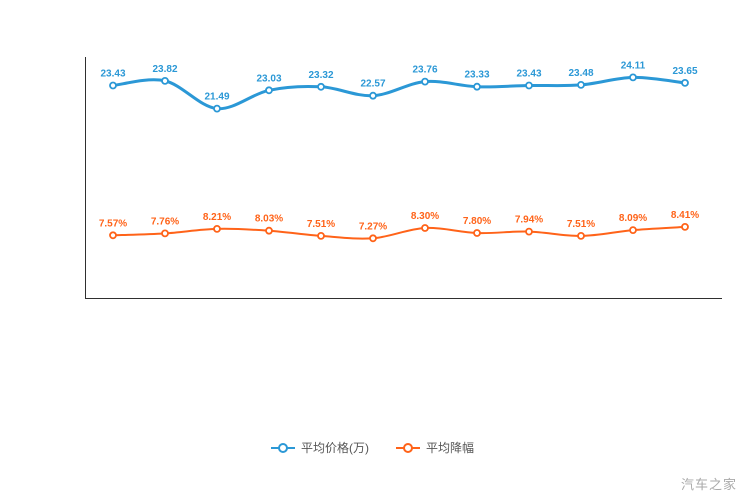 This screenshot has width=744, height=496. What do you see at coordinates (269, 219) in the screenshot?
I see `svg-text: 8.03%` at bounding box center [269, 219].